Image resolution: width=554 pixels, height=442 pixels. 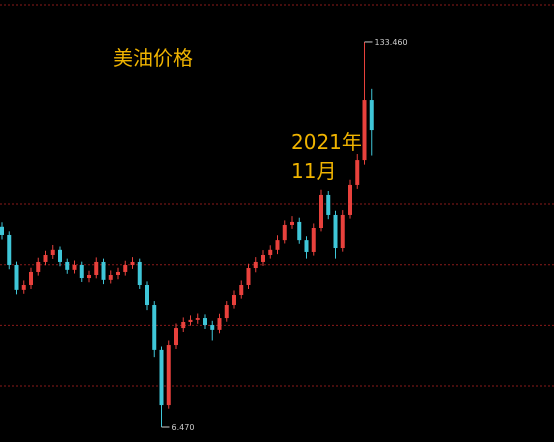 I want to click on annotation: 2021年, so click(x=326, y=142).